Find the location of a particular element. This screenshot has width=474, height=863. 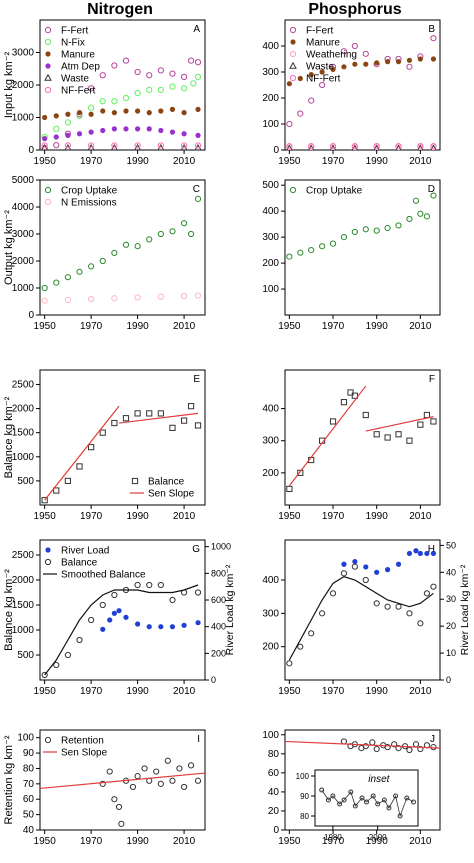

y2-tick-label: 20 is located at coordinates (451, 626).